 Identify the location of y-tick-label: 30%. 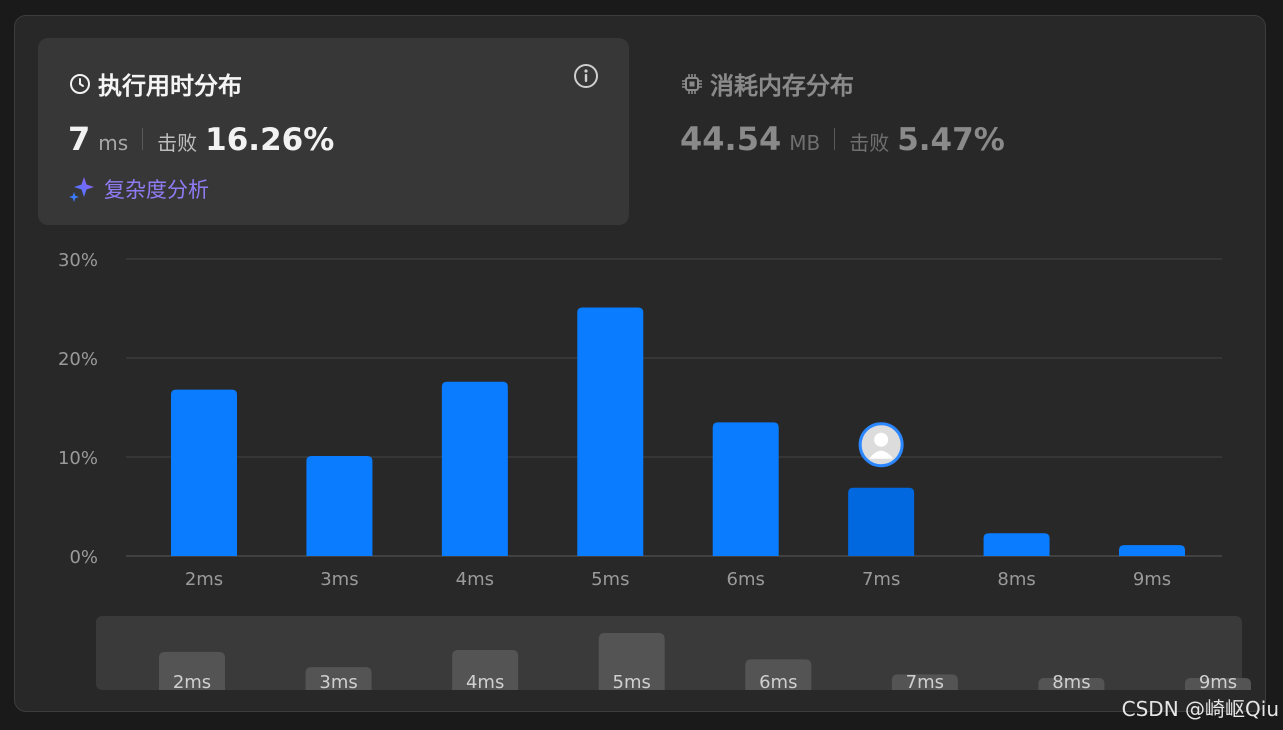
(78, 260).